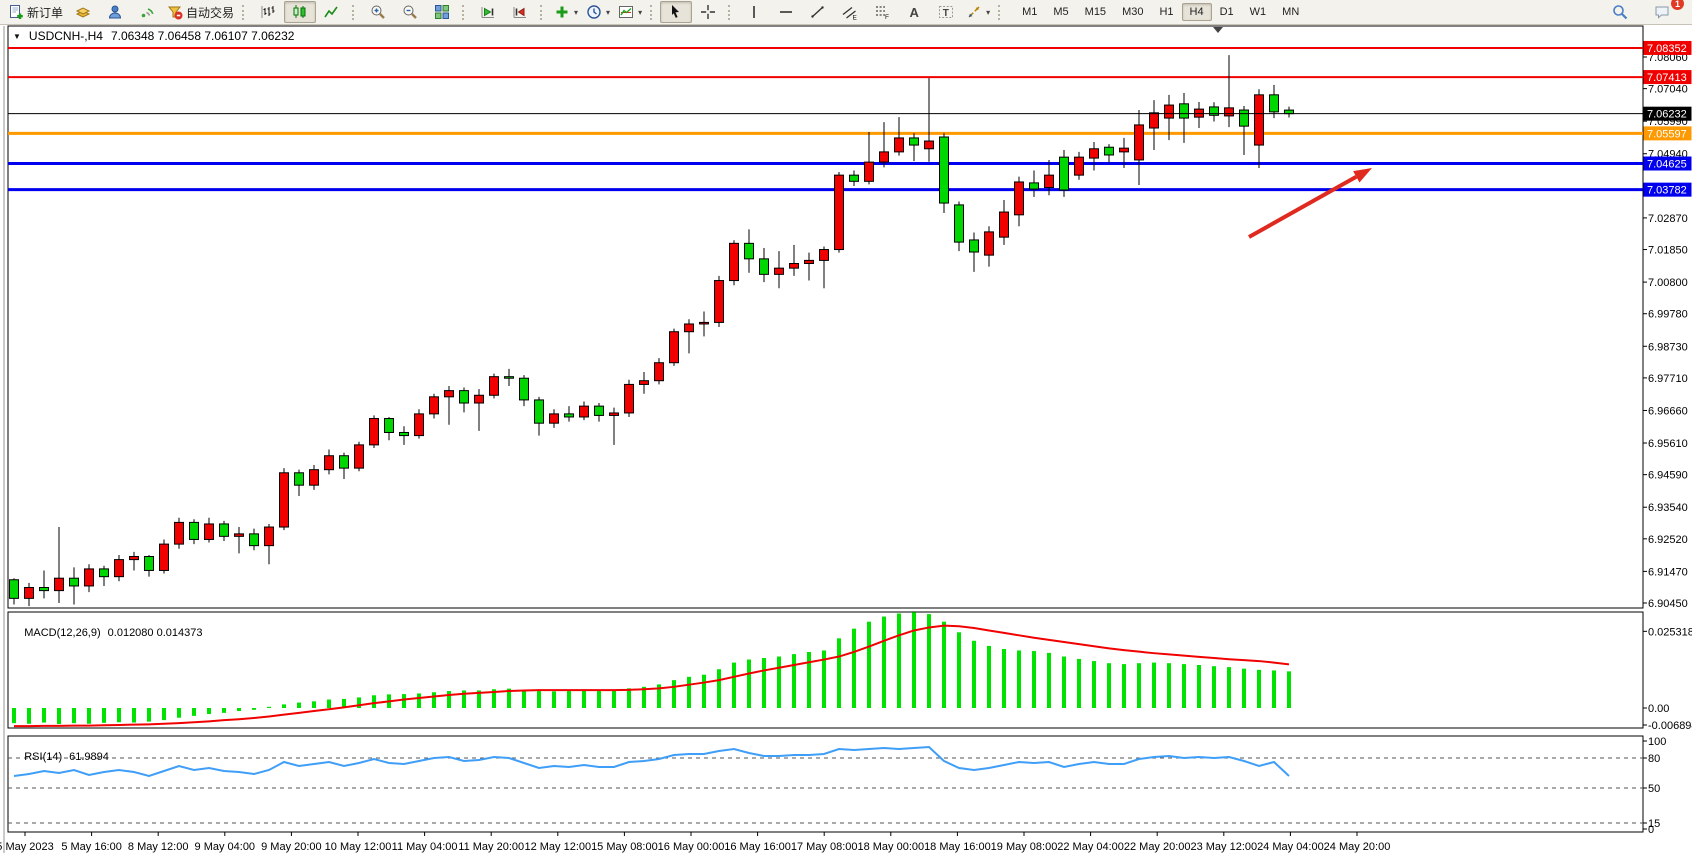  What do you see at coordinates (1668, 604) in the screenshot?
I see `price-axis-label: 6.90450` at bounding box center [1668, 604].